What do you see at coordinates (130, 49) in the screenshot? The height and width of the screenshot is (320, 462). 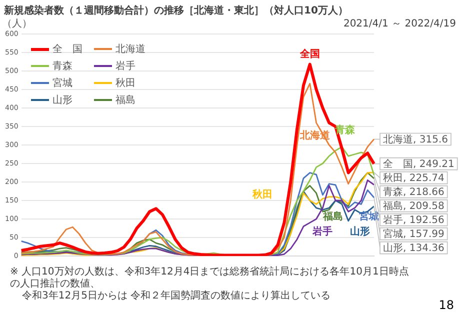 I see `legend-label: 北海道` at bounding box center [130, 49].